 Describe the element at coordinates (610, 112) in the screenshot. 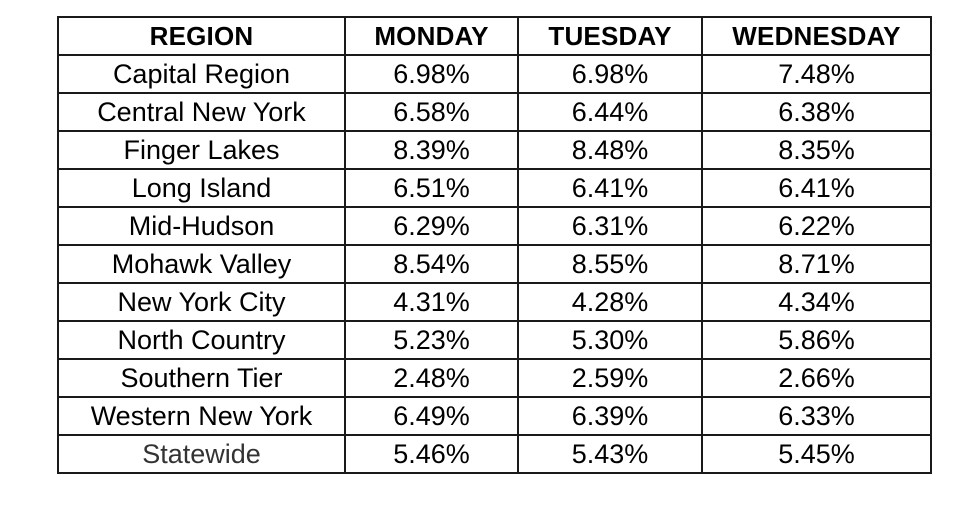

I see `tuesday-cell: 6.44%` at that location.